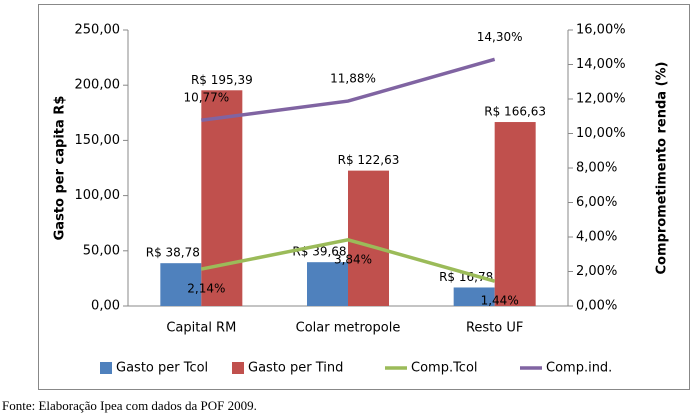 This screenshot has width=696, height=416. I want to click on legend-label: Gasto per Tcol, so click(162, 368).